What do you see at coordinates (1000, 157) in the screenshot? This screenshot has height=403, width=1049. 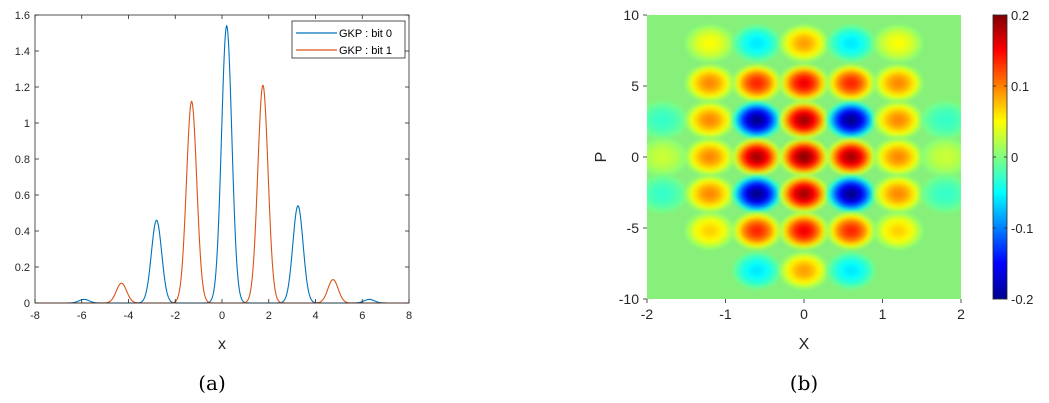 I see `colorbar` at bounding box center [1000, 157].